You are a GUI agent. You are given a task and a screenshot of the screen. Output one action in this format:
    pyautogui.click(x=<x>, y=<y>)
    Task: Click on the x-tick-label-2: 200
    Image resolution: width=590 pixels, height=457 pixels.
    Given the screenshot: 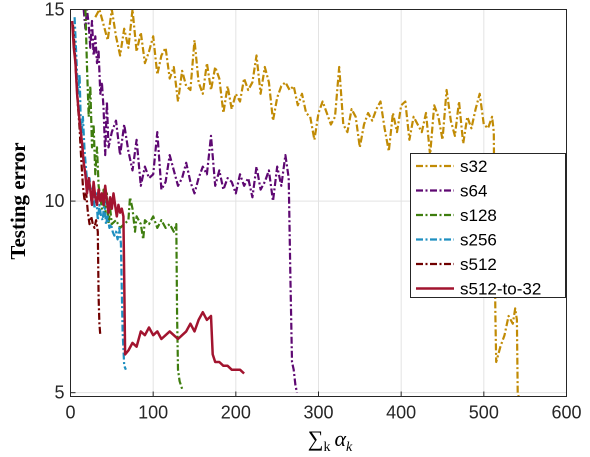 What is the action you would take?
    pyautogui.click(x=236, y=413)
    